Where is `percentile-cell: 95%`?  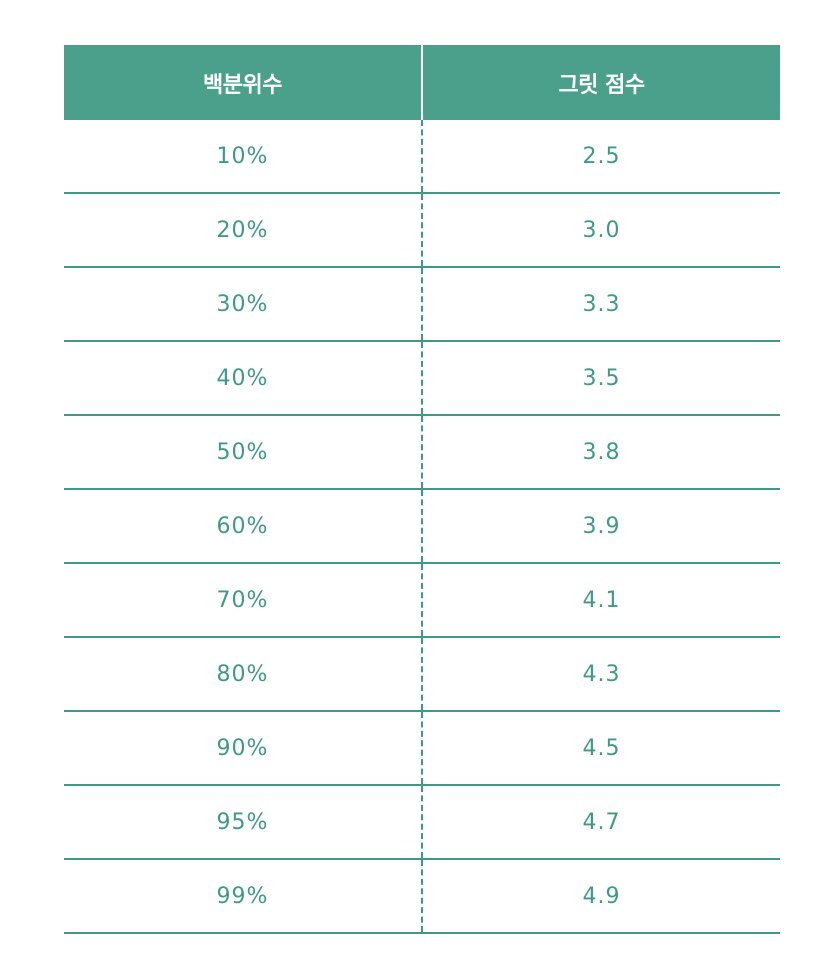
percentile-cell: 95% is located at coordinates (243, 822).